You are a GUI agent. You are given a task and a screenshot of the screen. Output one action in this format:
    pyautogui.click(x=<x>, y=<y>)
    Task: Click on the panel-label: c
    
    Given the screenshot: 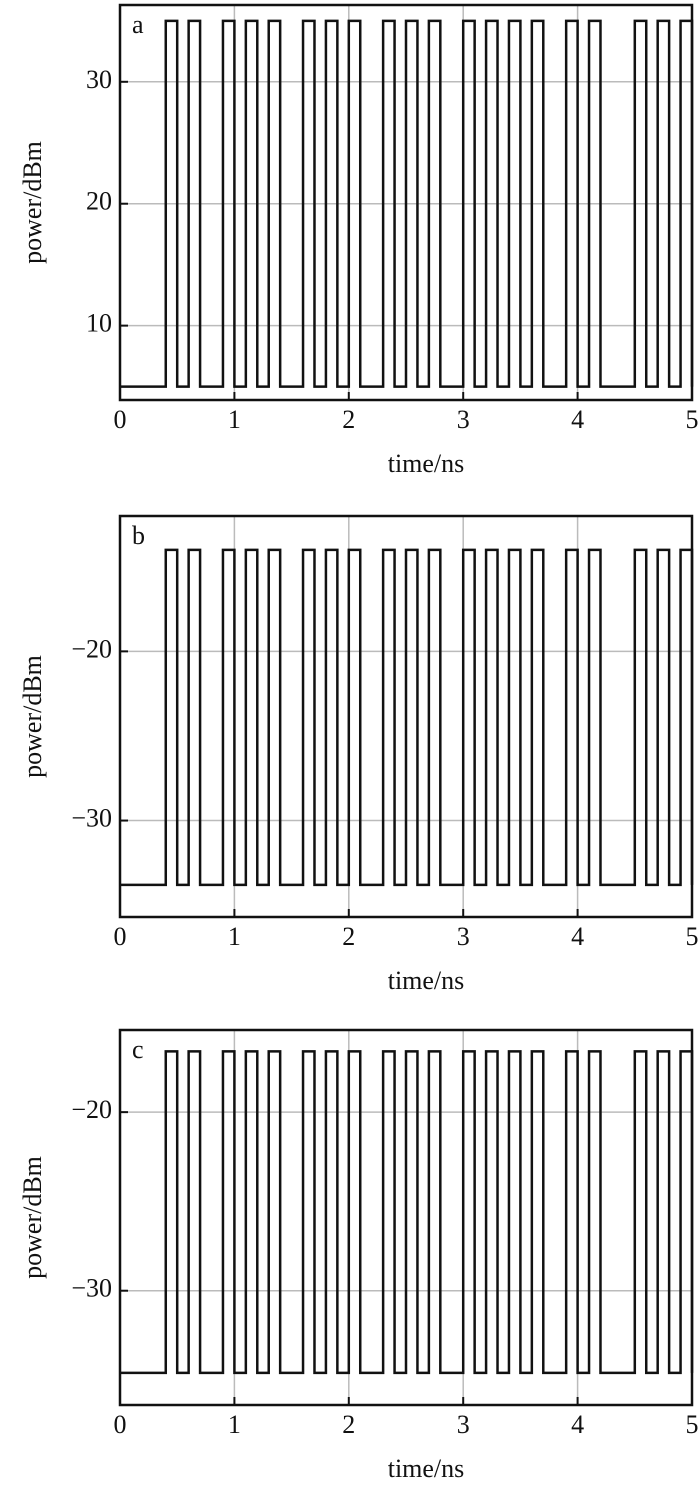 What is the action you would take?
    pyautogui.click(x=138, y=1049)
    